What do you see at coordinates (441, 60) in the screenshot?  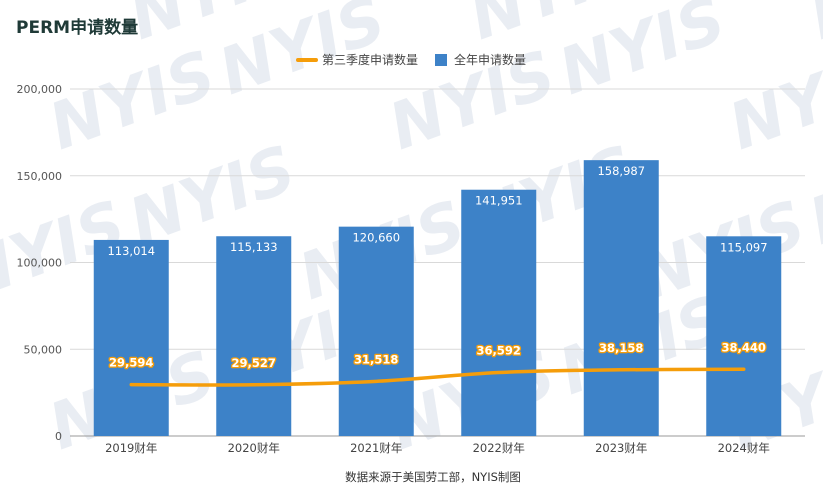 I see `legend-bar-swatch` at bounding box center [441, 60].